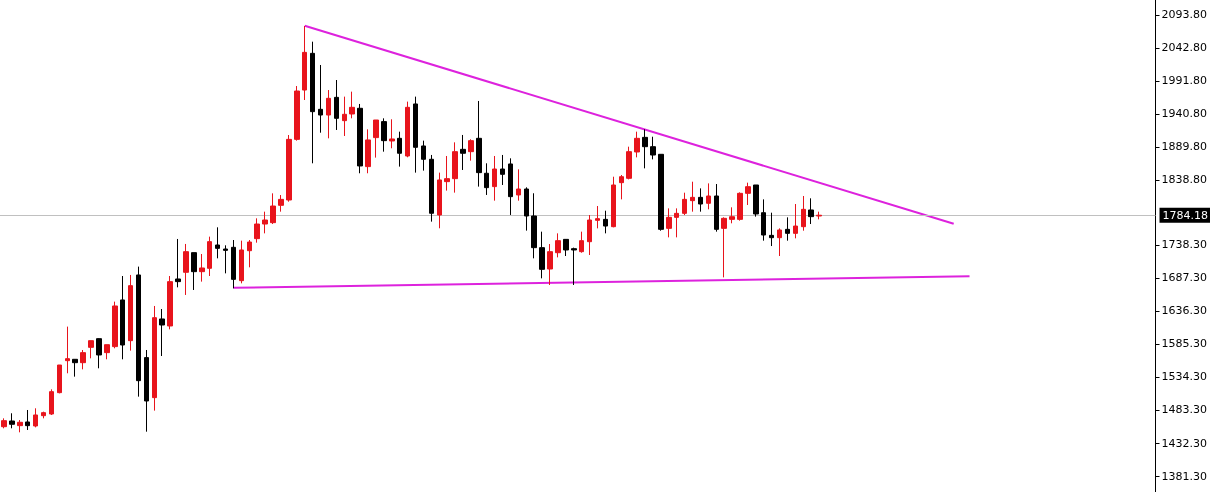 This screenshot has height=492, width=1210. Describe the element at coordinates (1185, 215) in the screenshot. I see `ref-line-label: 1784.18` at that location.